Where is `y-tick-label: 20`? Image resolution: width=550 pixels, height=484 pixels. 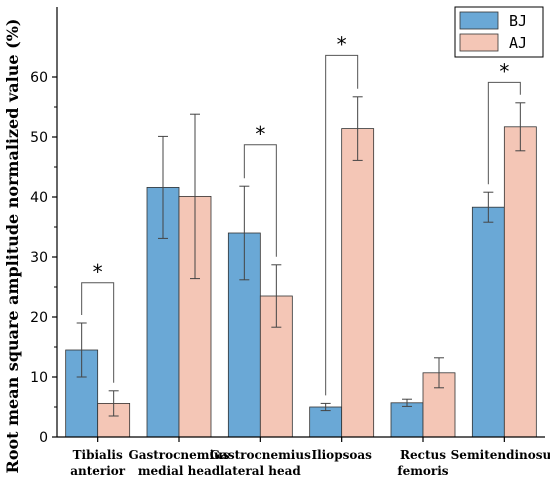
y-tick-label: 20 is located at coordinates (39, 318).